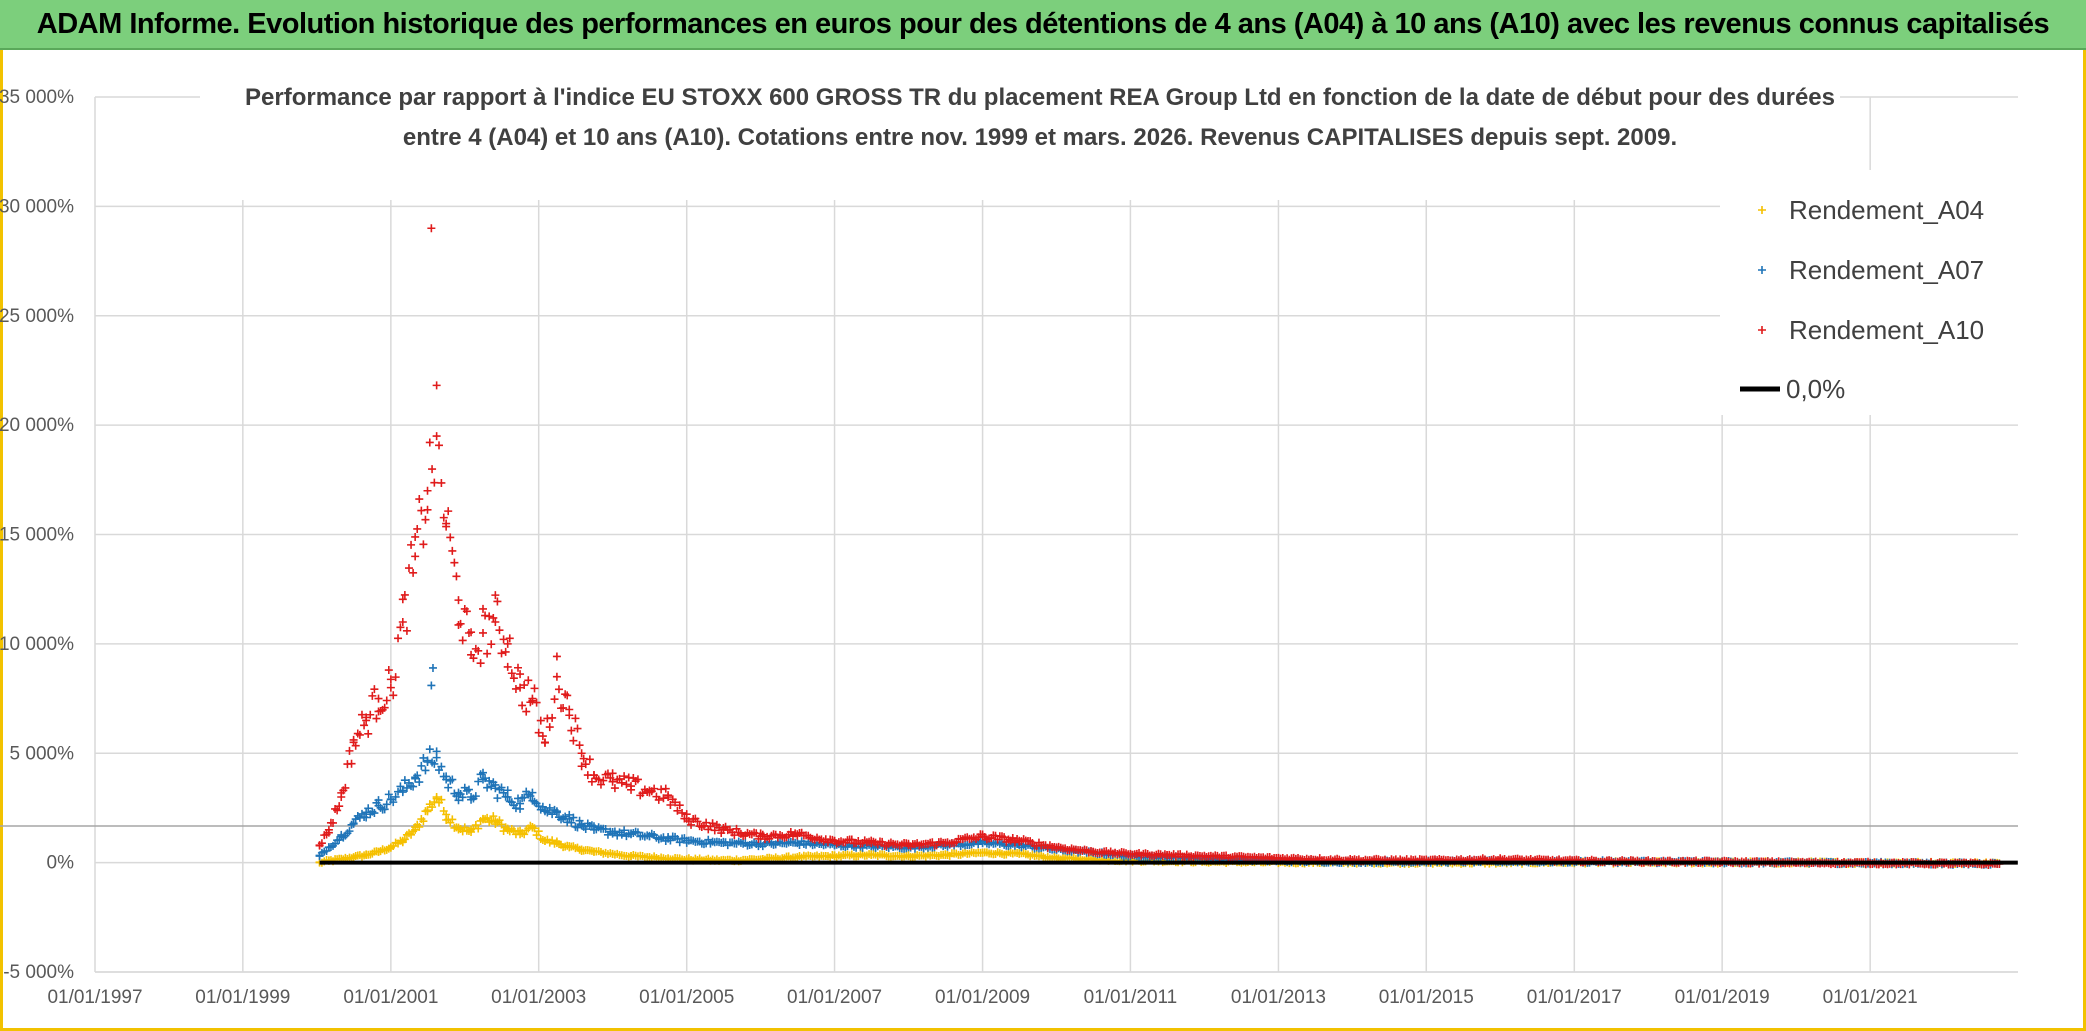 The width and height of the screenshot is (2086, 1031). What do you see at coordinates (1762, 330) in the screenshot?
I see `legend-swatch-marker` at bounding box center [1762, 330].